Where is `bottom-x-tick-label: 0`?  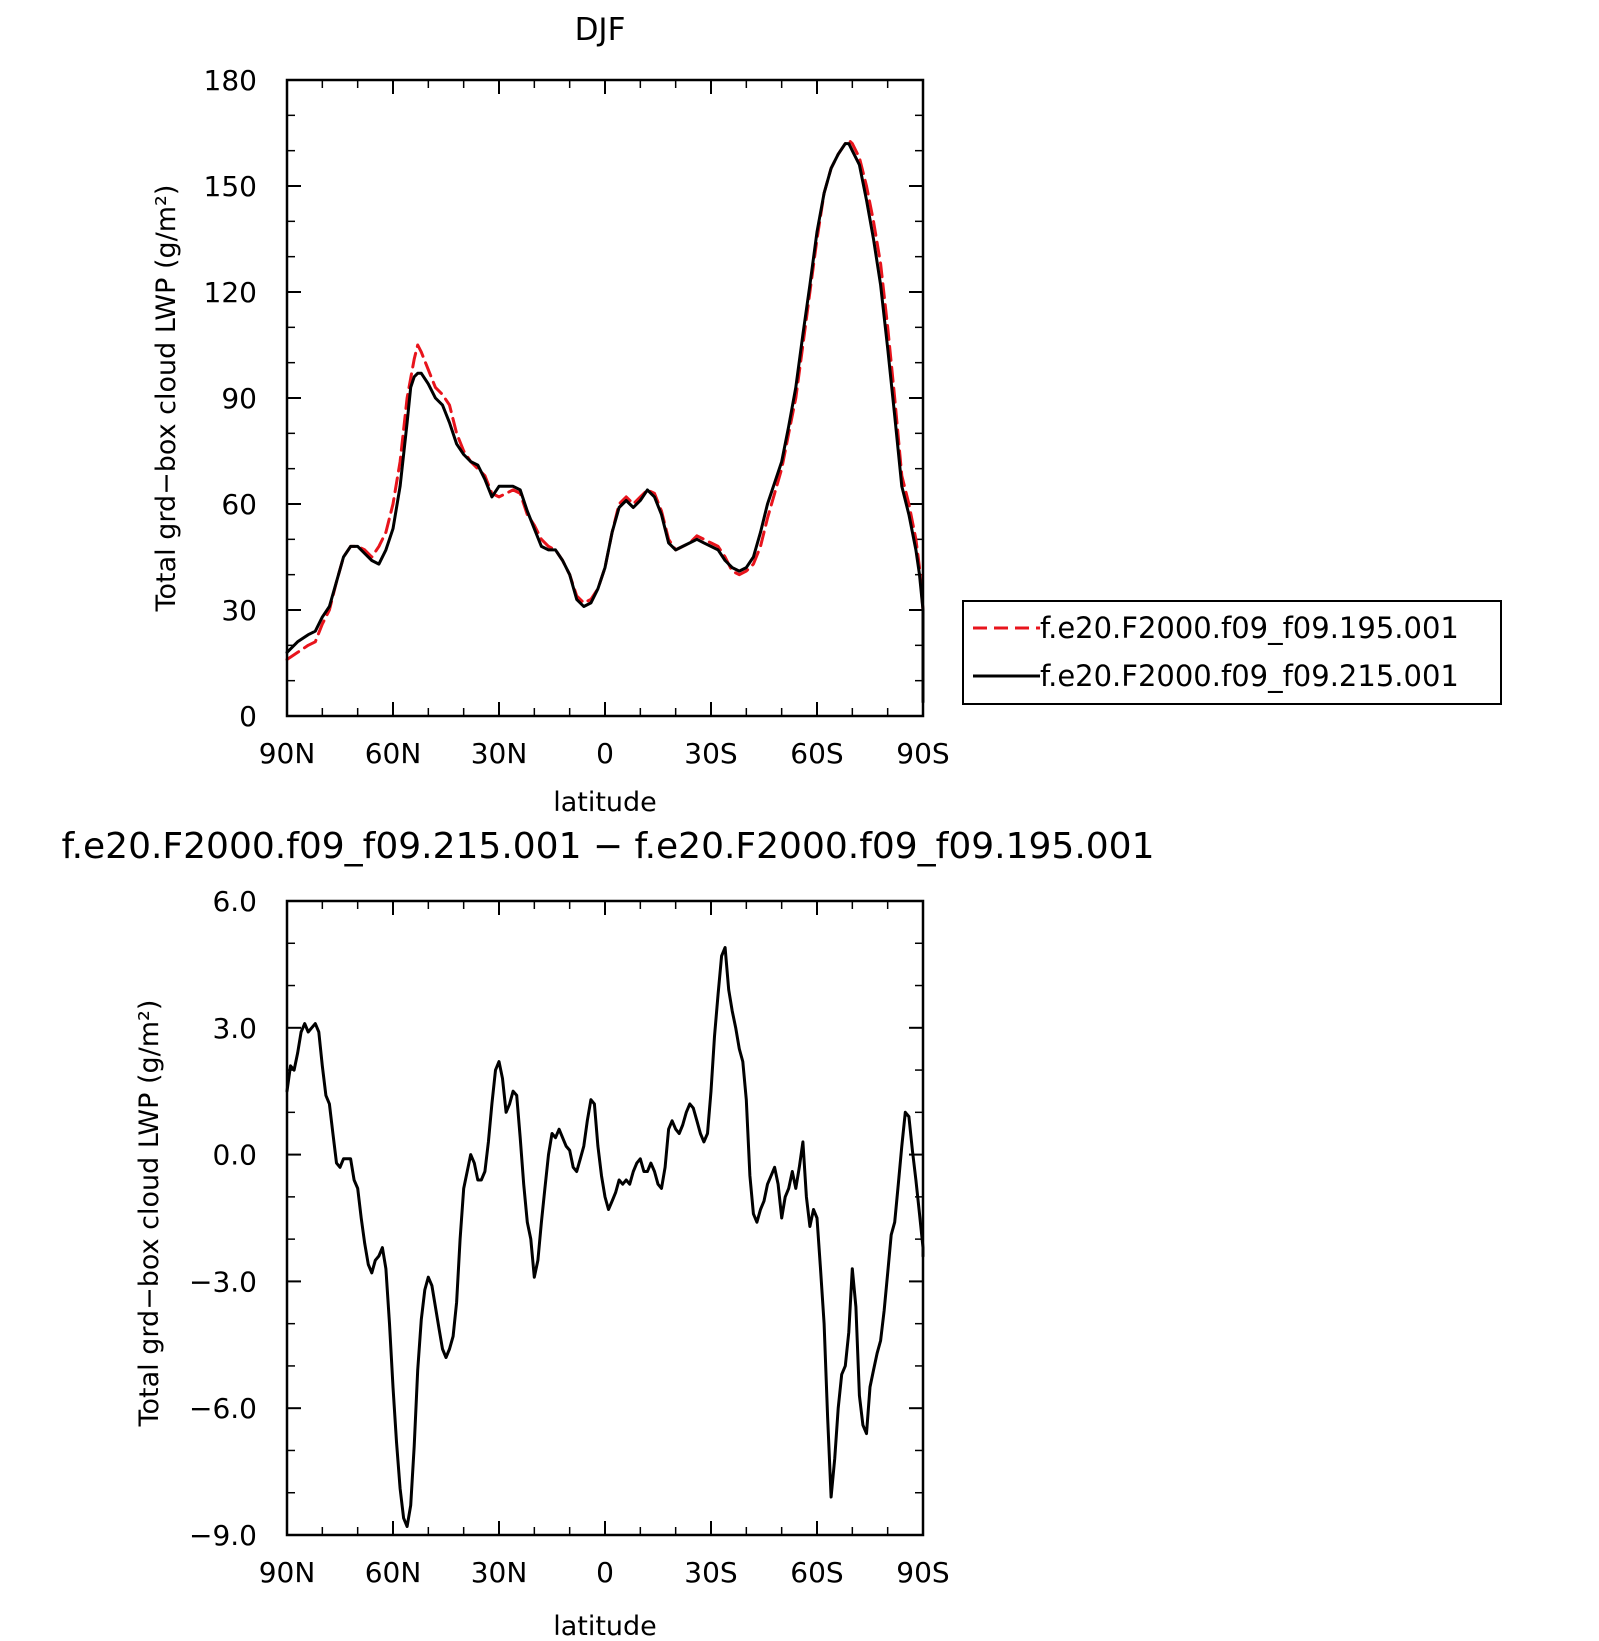 bottom-x-tick-label: 0 is located at coordinates (605, 1572).